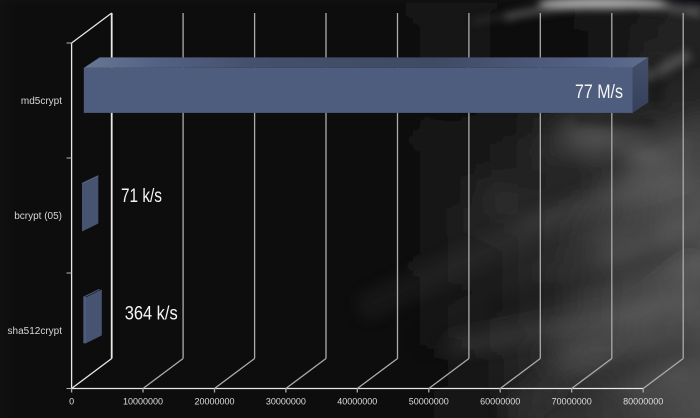 The height and width of the screenshot is (418, 700). What do you see at coordinates (429, 402) in the screenshot?
I see `svg-text: 50000000` at bounding box center [429, 402].